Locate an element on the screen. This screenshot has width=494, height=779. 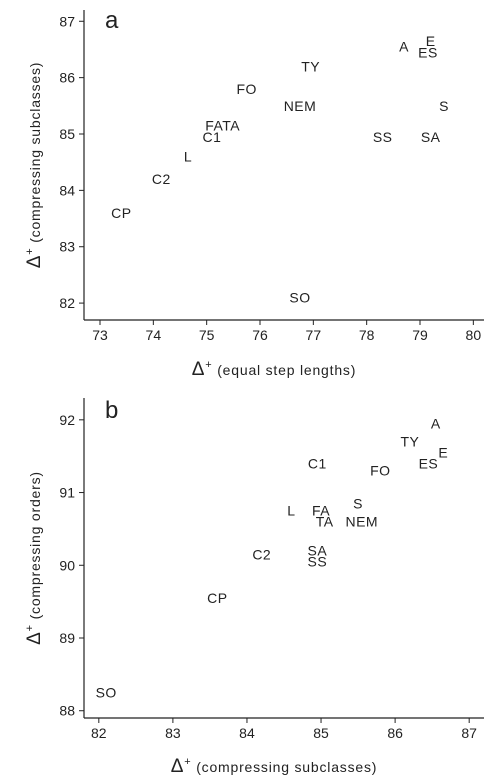
x-tick-label: 79 is located at coordinates (420, 335).